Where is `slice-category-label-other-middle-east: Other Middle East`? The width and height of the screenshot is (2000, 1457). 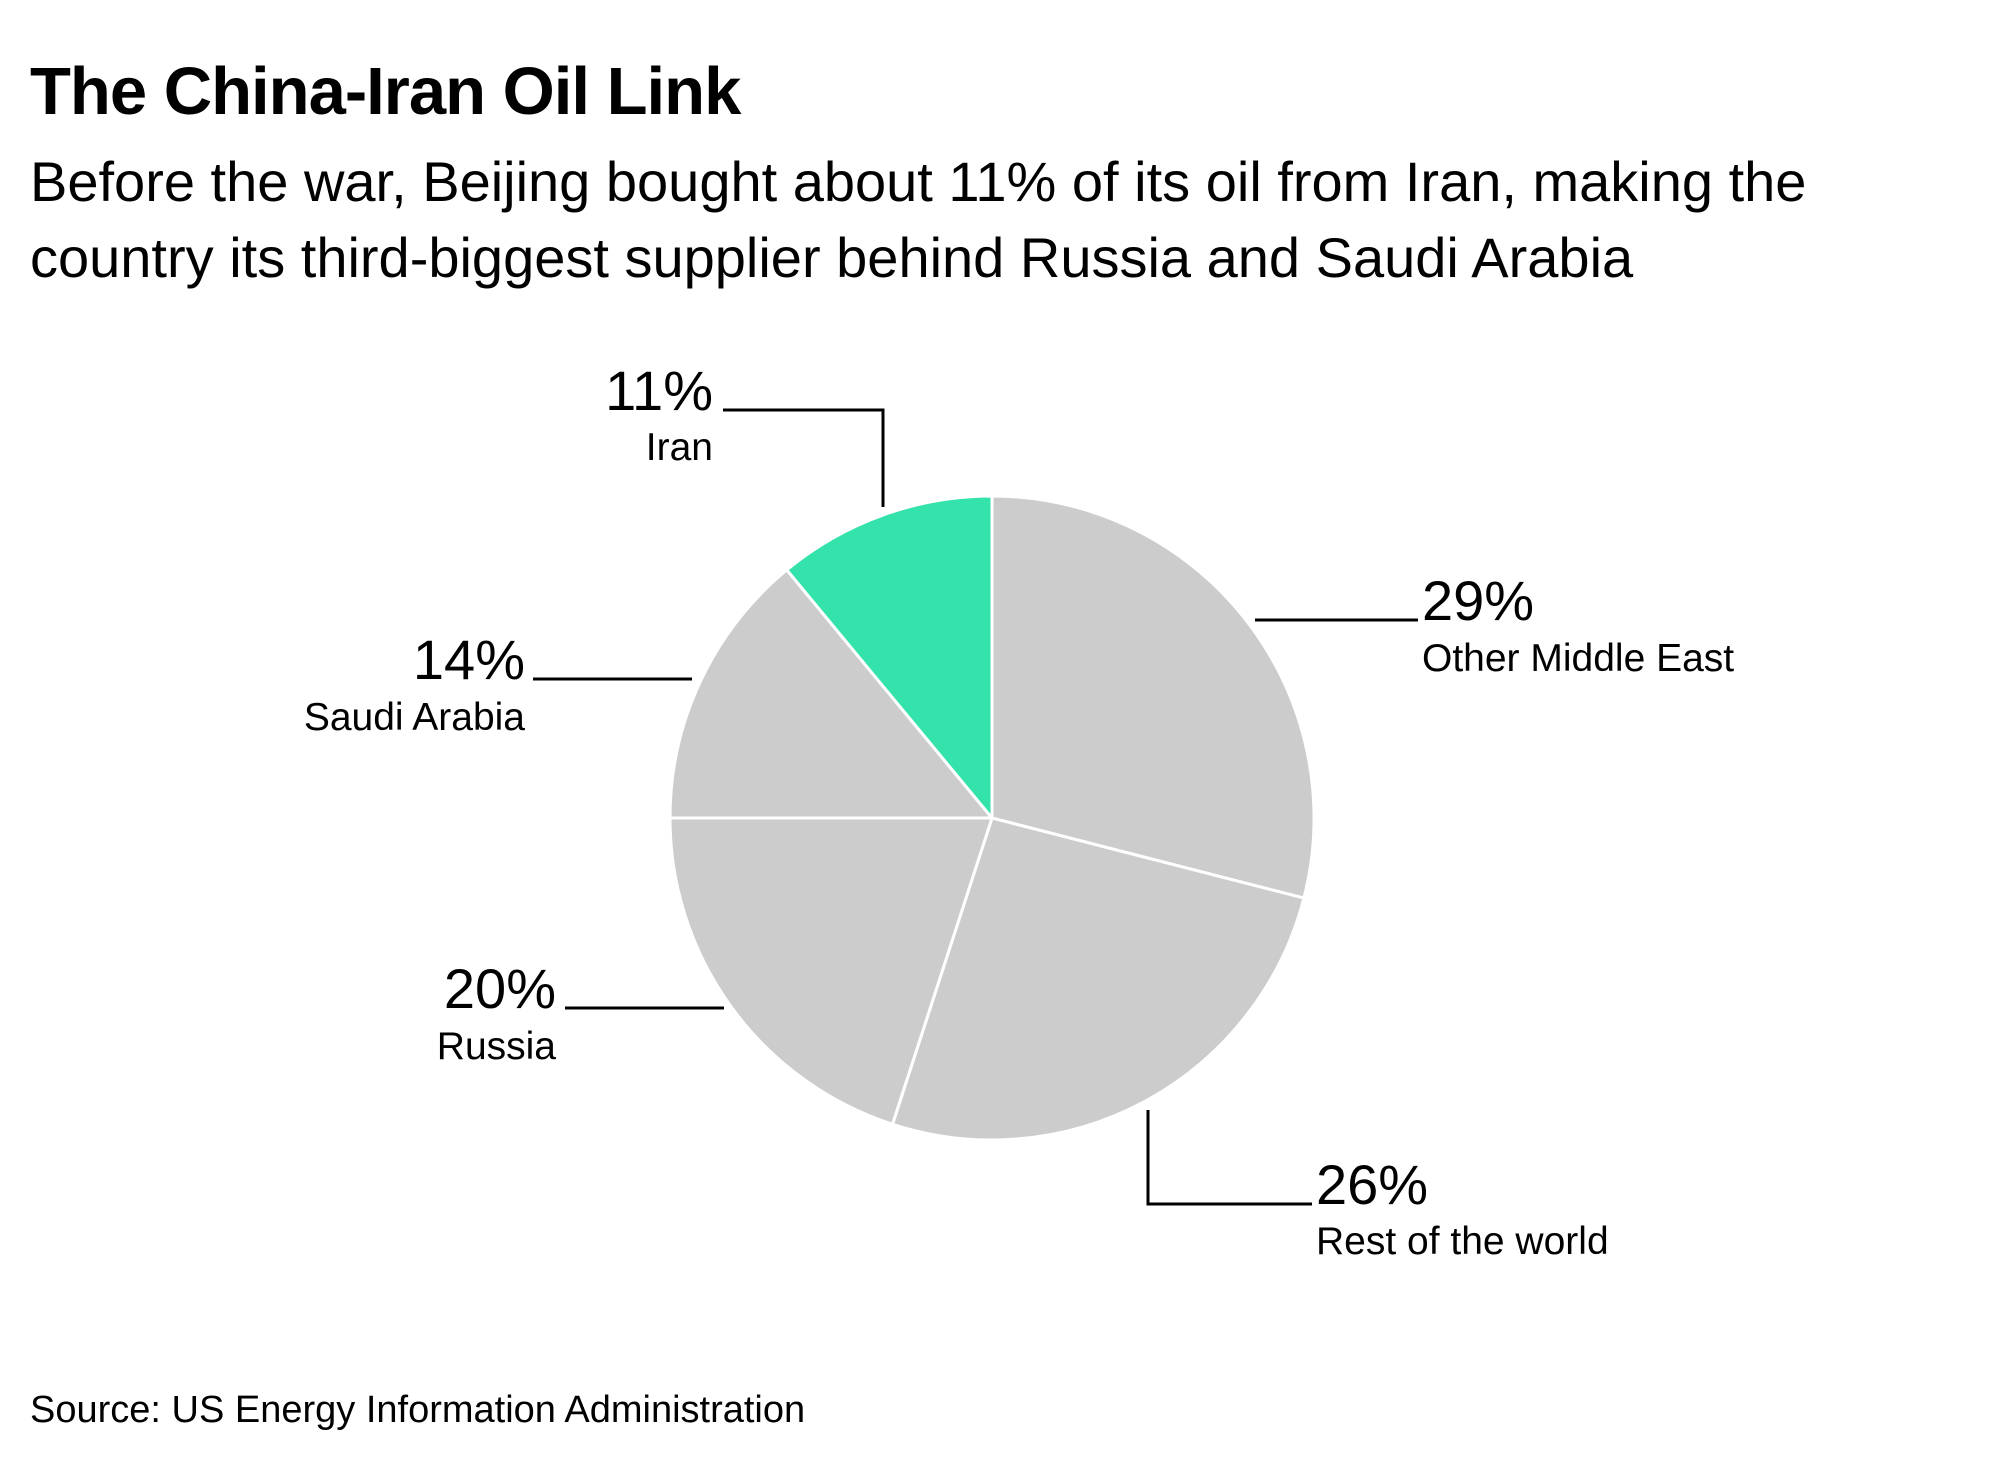
slice-category-label-other-middle-east: Other Middle East is located at coordinates (1578, 658).